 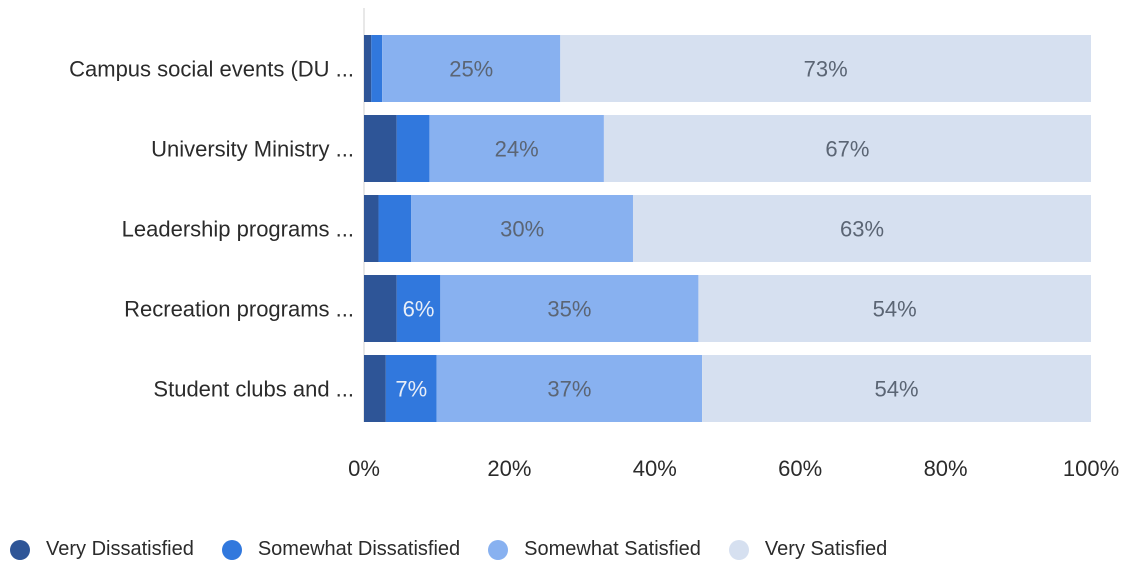 I want to click on legend-label: Very Dissatisfied, so click(x=120, y=549).